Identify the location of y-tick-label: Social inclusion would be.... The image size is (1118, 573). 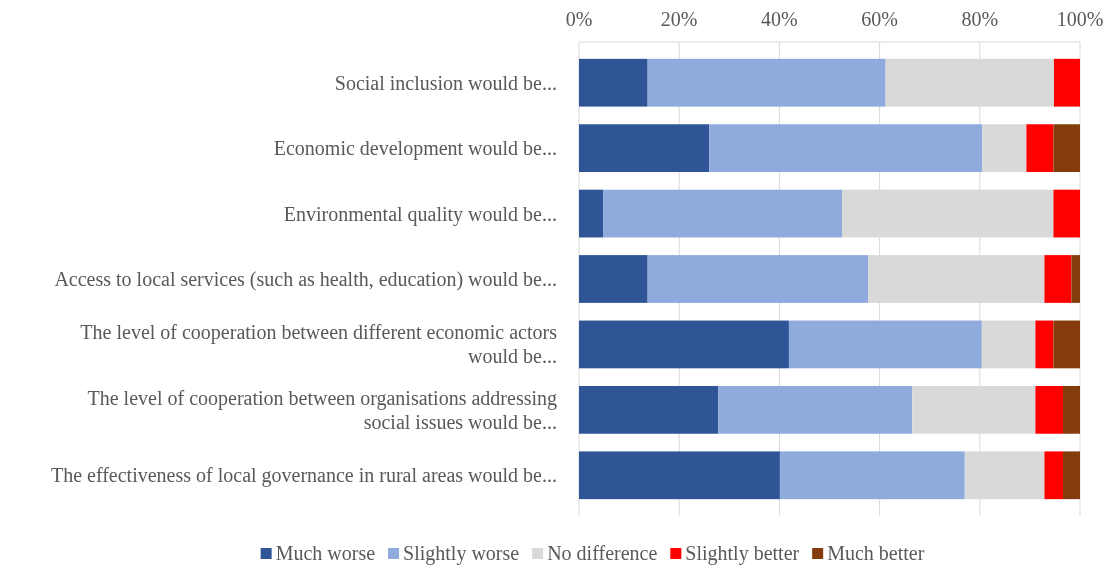
(445, 82).